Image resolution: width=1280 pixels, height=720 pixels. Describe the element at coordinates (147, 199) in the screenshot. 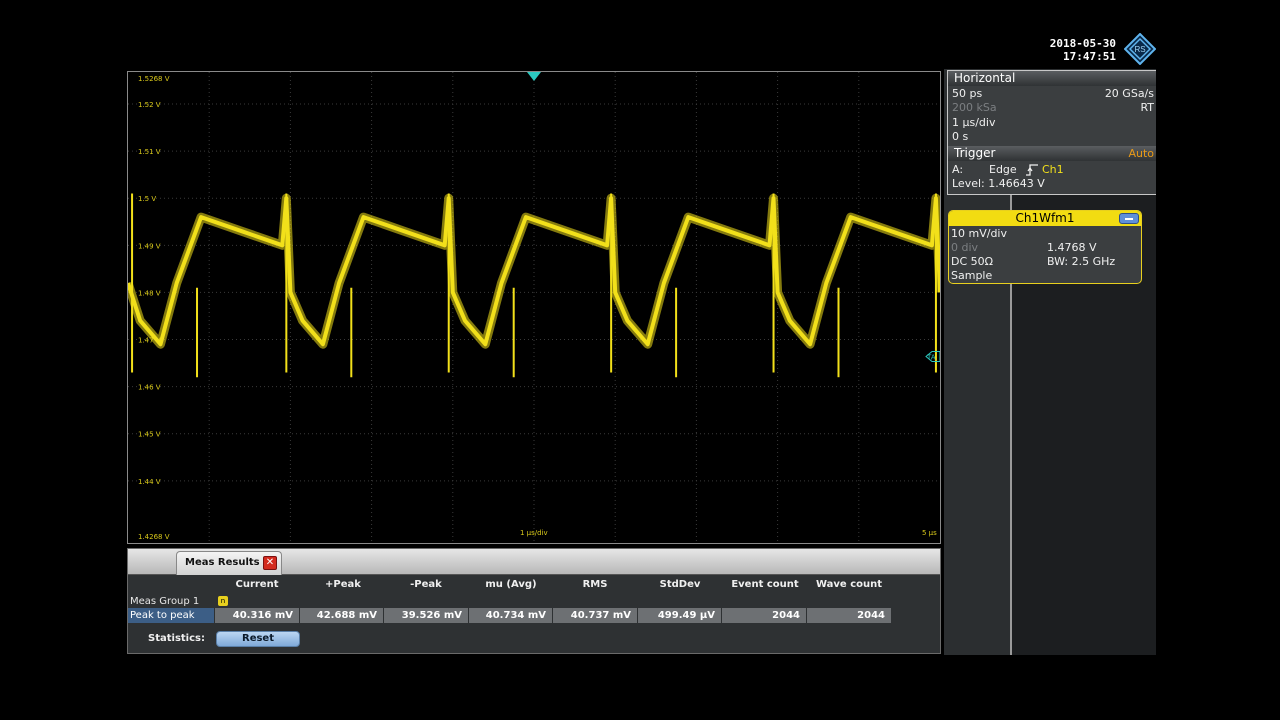

I see `y-tick-label: 1.5 V` at that location.